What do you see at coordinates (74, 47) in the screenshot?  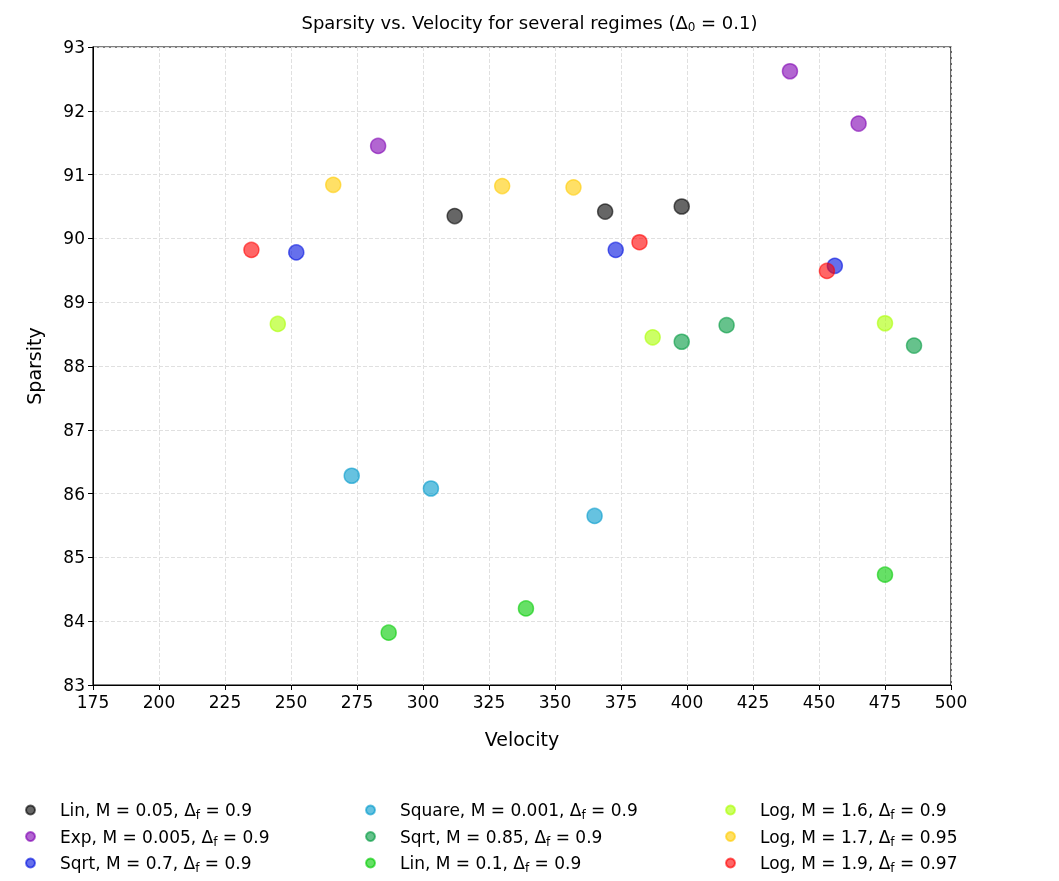 I see `y-tick-label: 93` at bounding box center [74, 47].